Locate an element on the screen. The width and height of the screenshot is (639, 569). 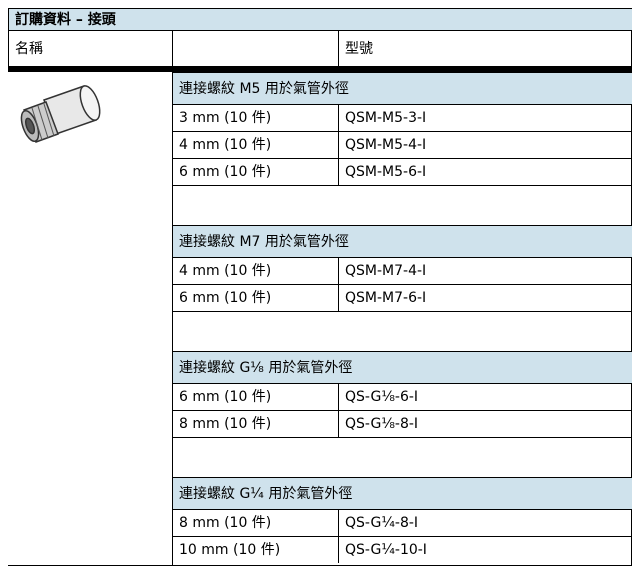
header-blank is located at coordinates (255, 48).